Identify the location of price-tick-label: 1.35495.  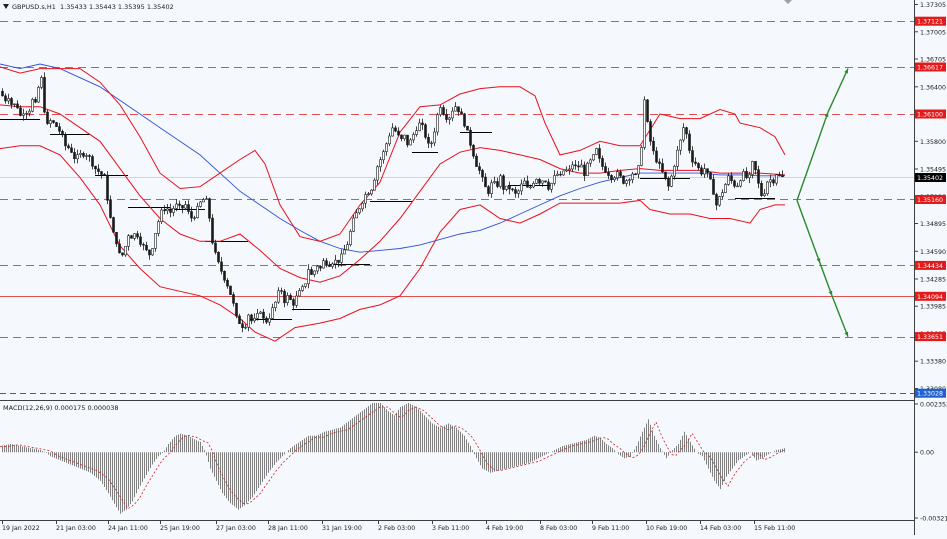
(933, 170).